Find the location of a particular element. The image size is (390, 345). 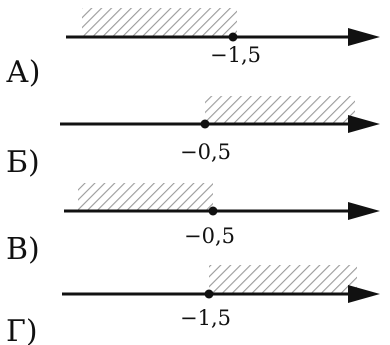

option-d-point-label: −1,5 is located at coordinates (205, 318).